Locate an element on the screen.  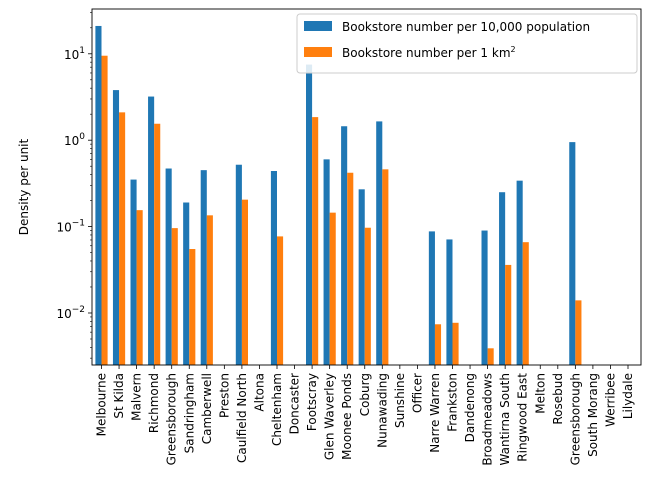
x-tick-label: Ringwood East is located at coordinates (523, 417).